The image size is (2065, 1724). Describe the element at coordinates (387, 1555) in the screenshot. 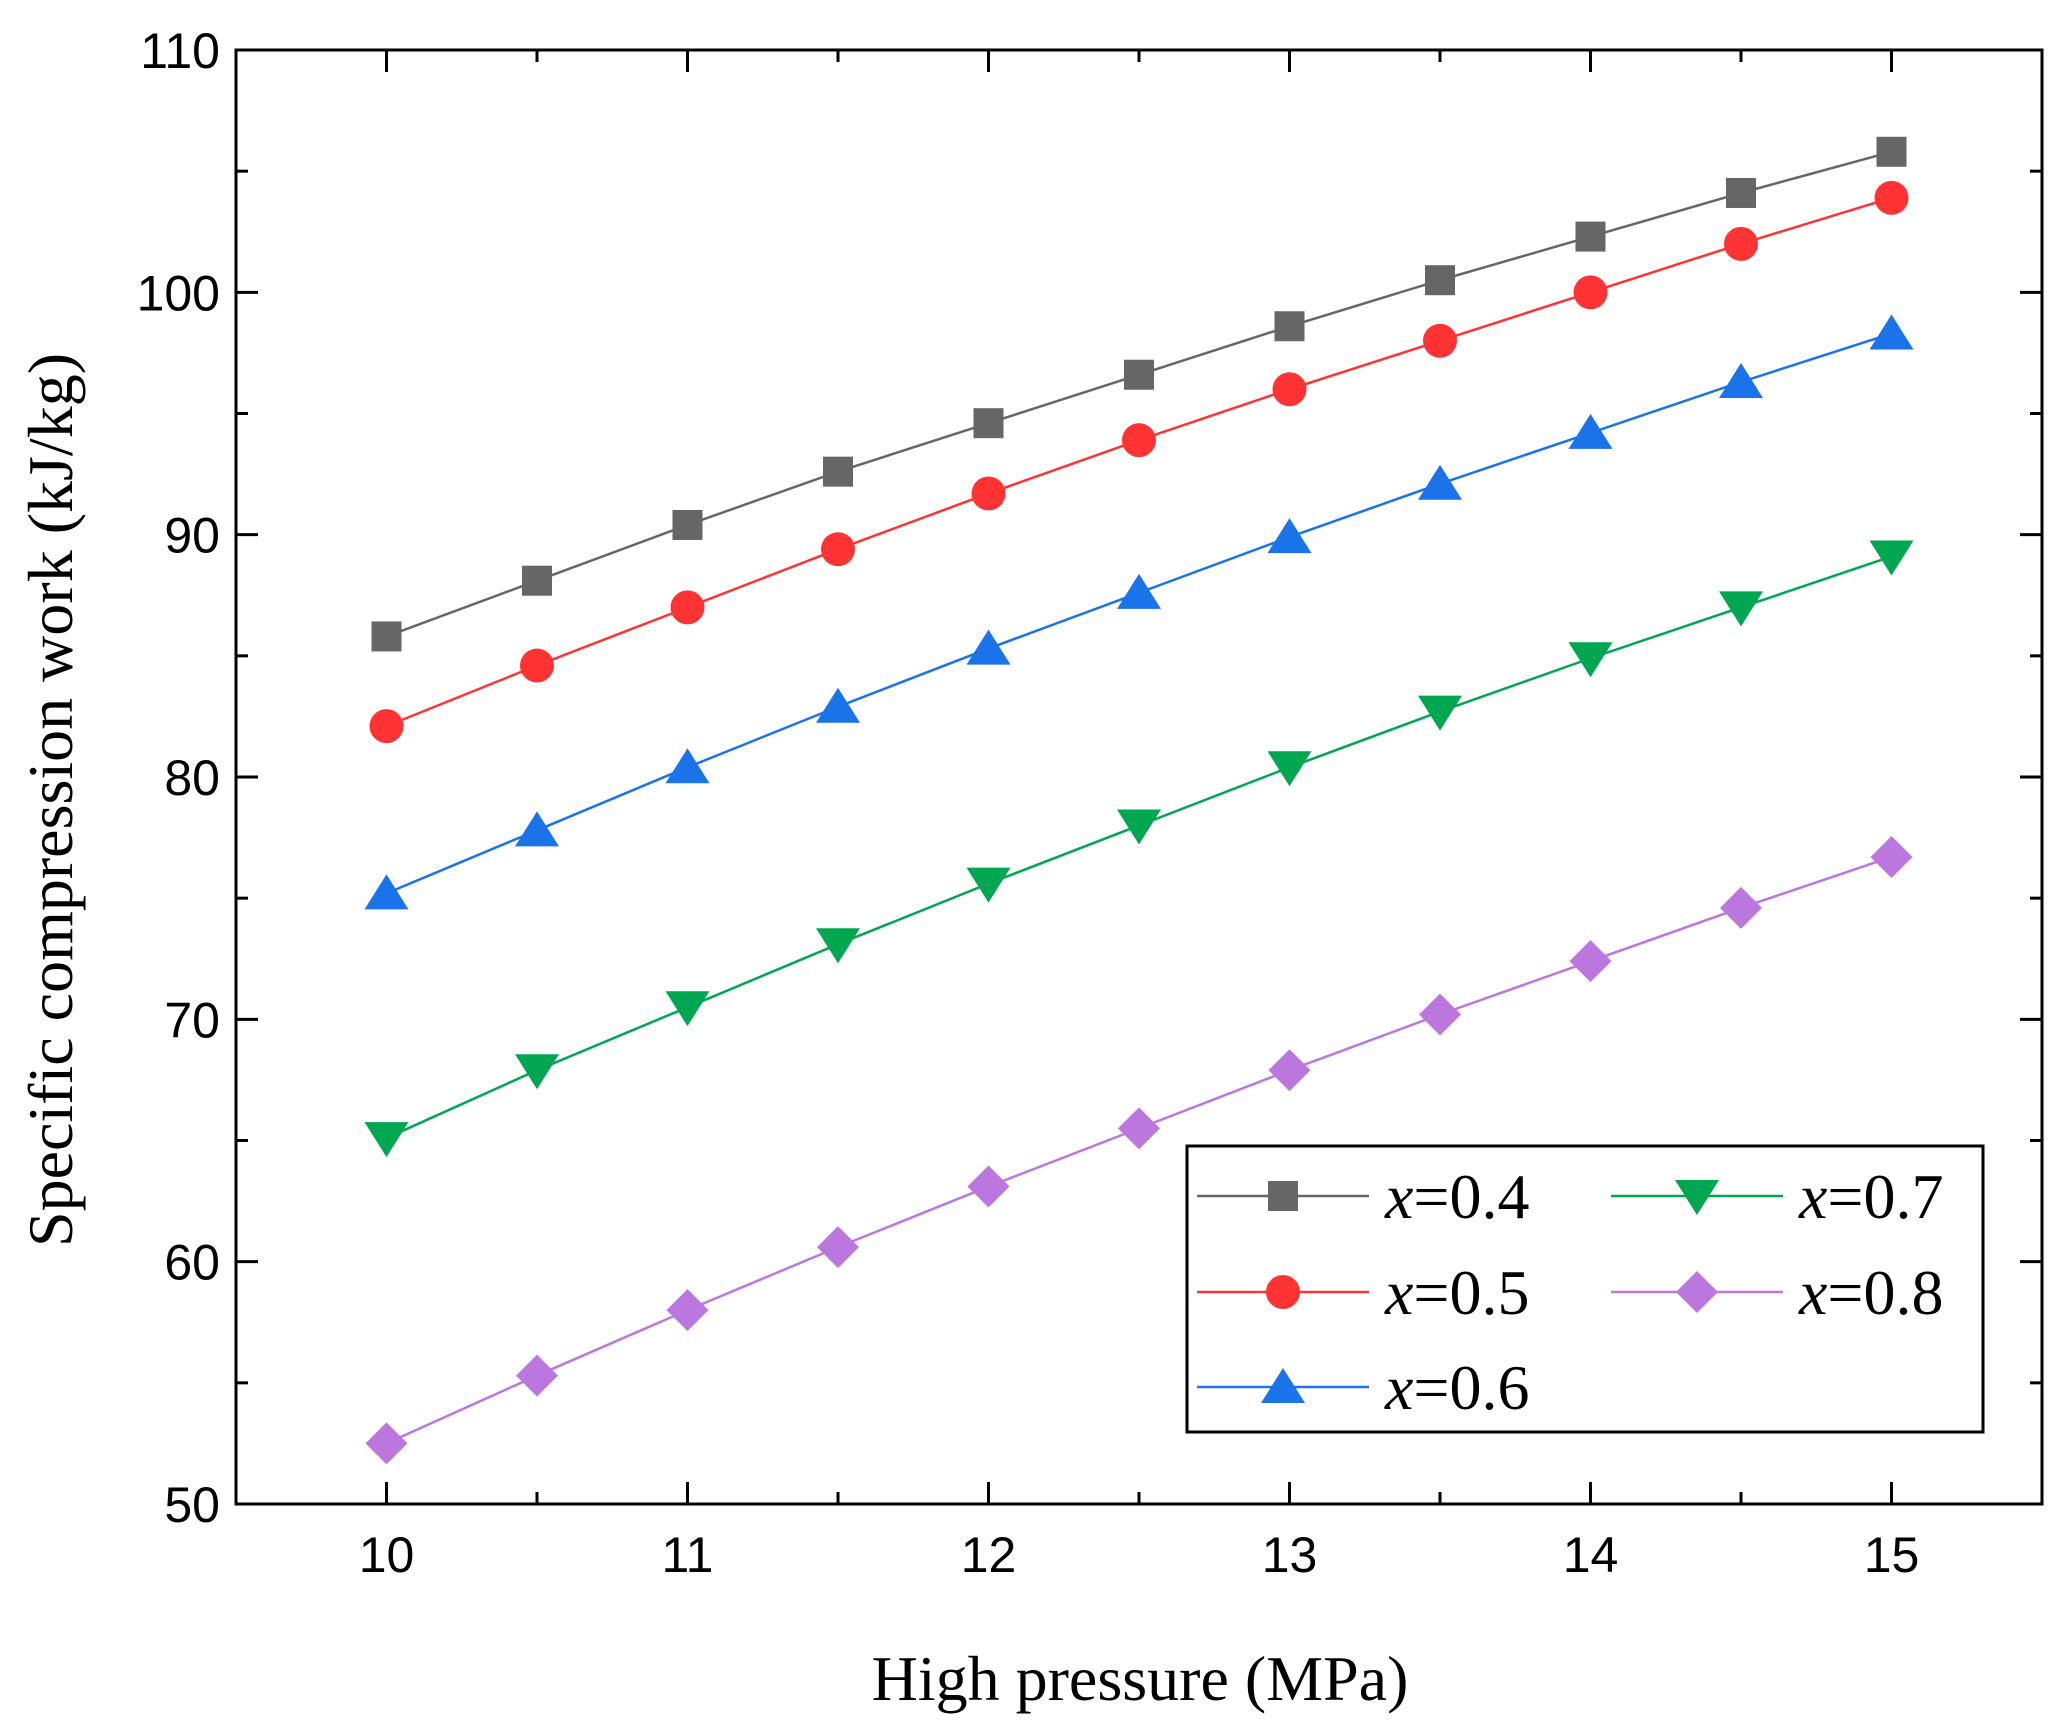

I see `x-tick-label: 10` at that location.